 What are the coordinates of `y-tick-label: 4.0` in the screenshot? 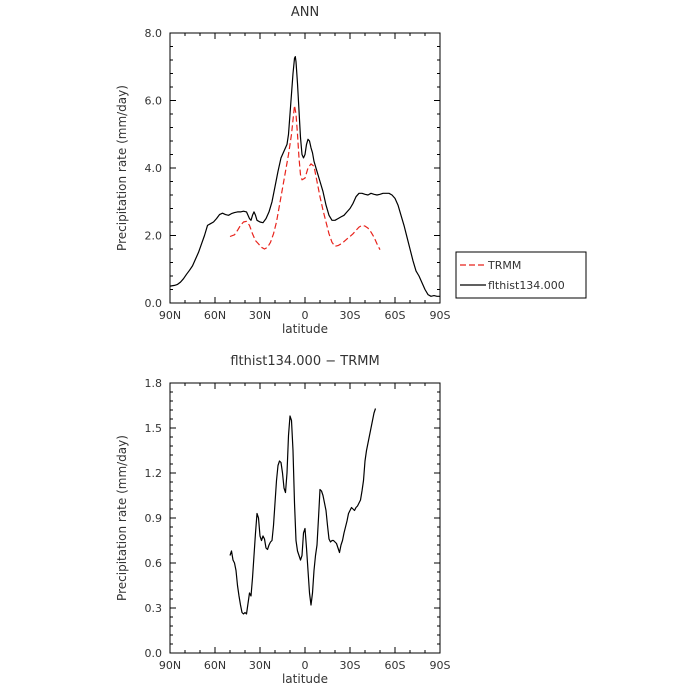 It's located at (154, 168).